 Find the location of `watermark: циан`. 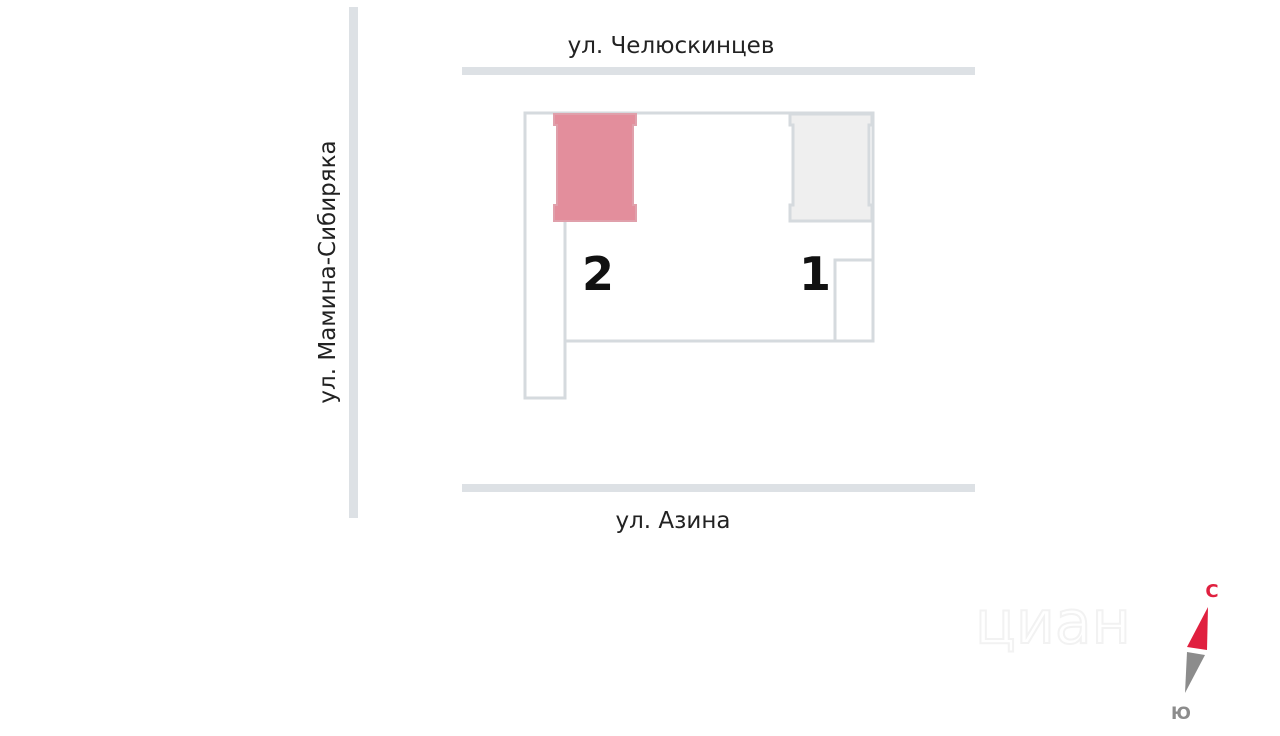

watermark: циан is located at coordinates (1053, 623).